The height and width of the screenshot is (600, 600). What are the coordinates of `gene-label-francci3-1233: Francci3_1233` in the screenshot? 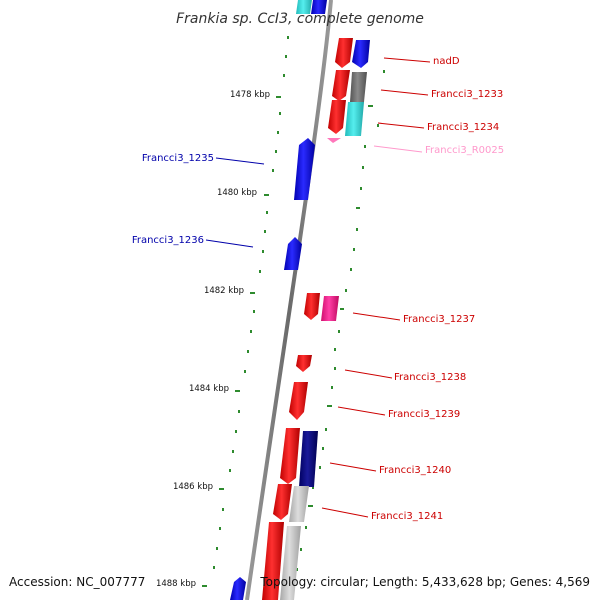 It's located at (467, 94).